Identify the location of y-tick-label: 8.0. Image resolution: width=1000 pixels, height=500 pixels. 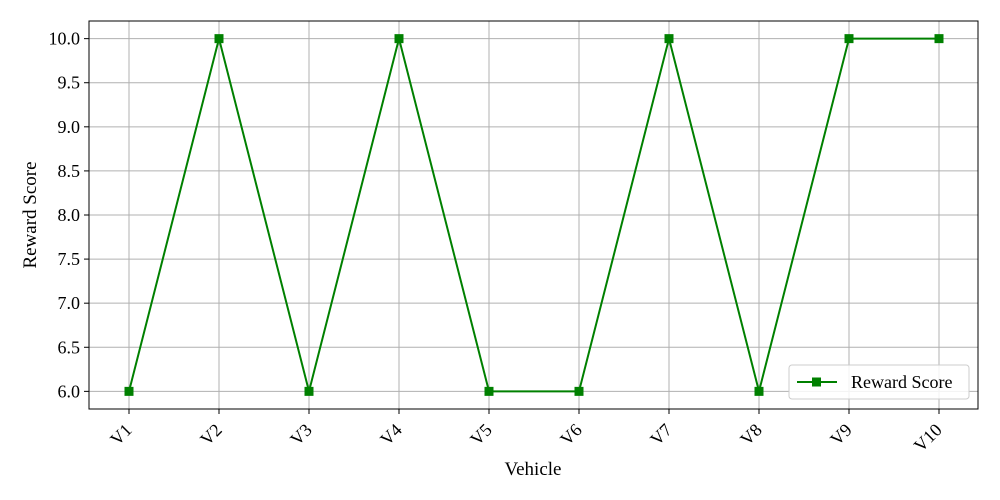
(69, 215).